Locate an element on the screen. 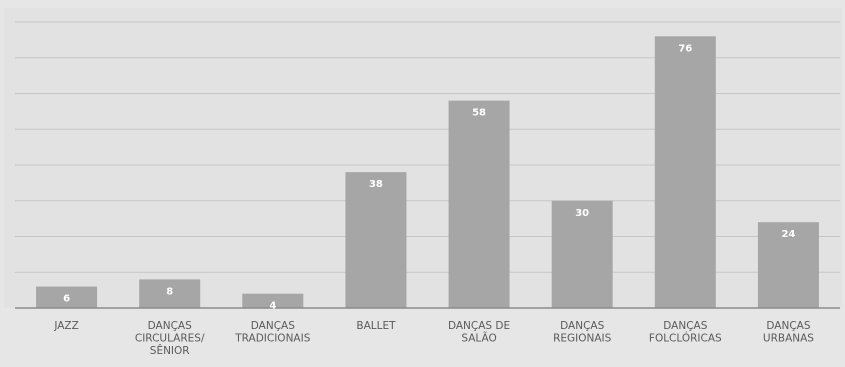 The image size is (845, 367). data-label-1: 8 is located at coordinates (169, 291).